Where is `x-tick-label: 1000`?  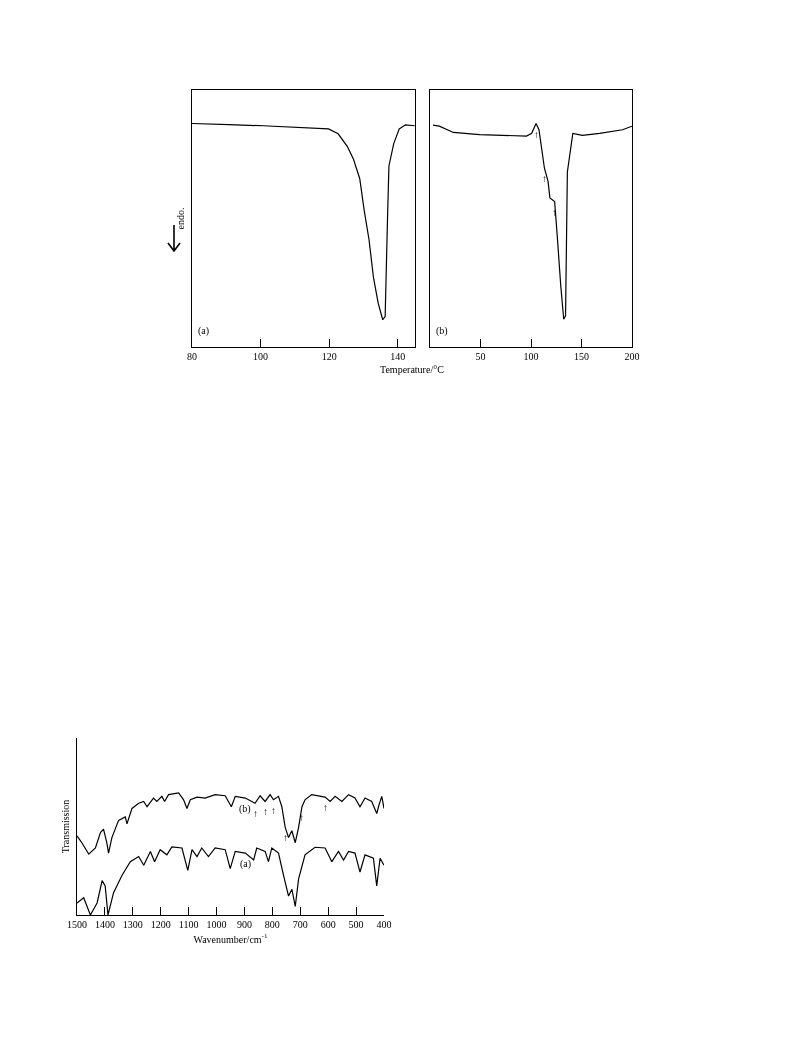 x-tick-label: 1000 is located at coordinates (216, 924).